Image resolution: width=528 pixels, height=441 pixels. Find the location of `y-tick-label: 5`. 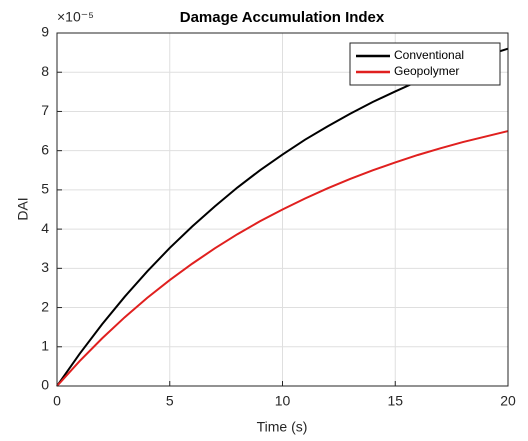

y-tick-label: 5 is located at coordinates (45, 189).